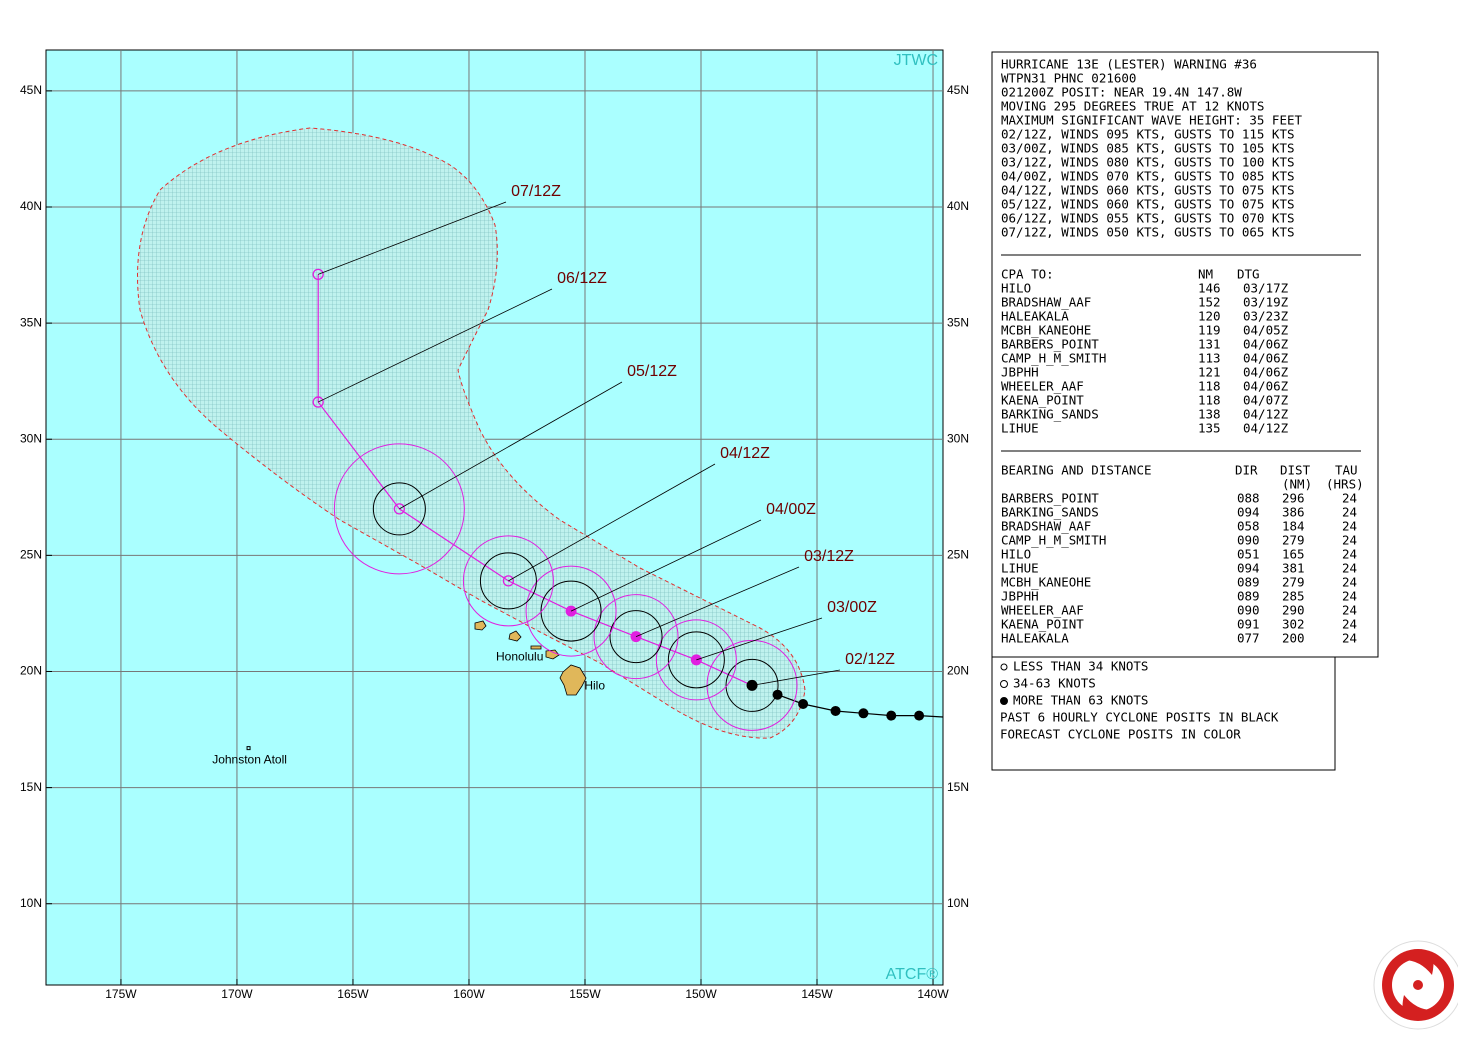 The height and width of the screenshot is (1037, 1458). What do you see at coordinates (1205, 274) in the screenshot?
I see `panel-text: NM` at bounding box center [1205, 274].